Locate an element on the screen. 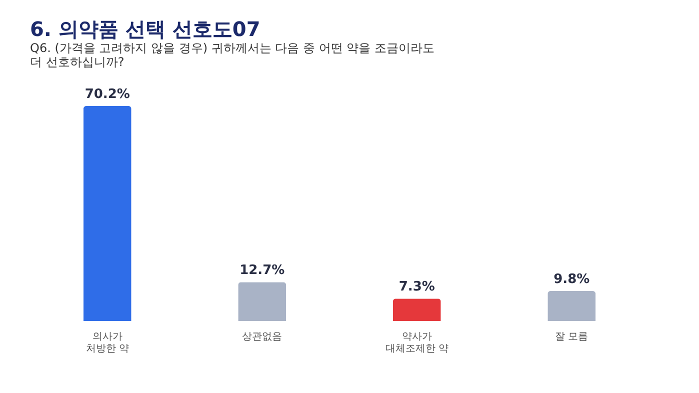 Image resolution: width=699 pixels, height=393 pixels. x-tick-label: 잘 모름 is located at coordinates (571, 337).